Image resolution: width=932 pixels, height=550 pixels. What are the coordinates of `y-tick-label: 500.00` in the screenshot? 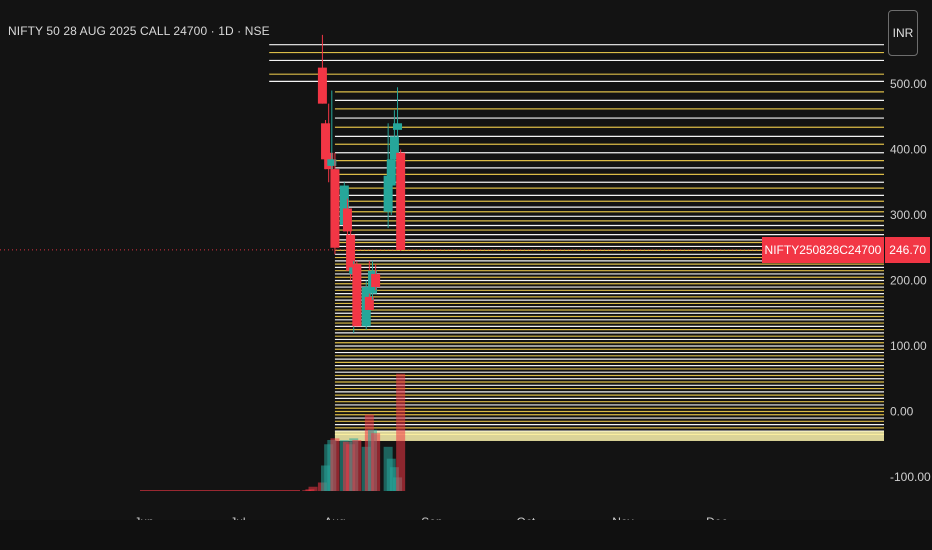 It's located at (908, 84).